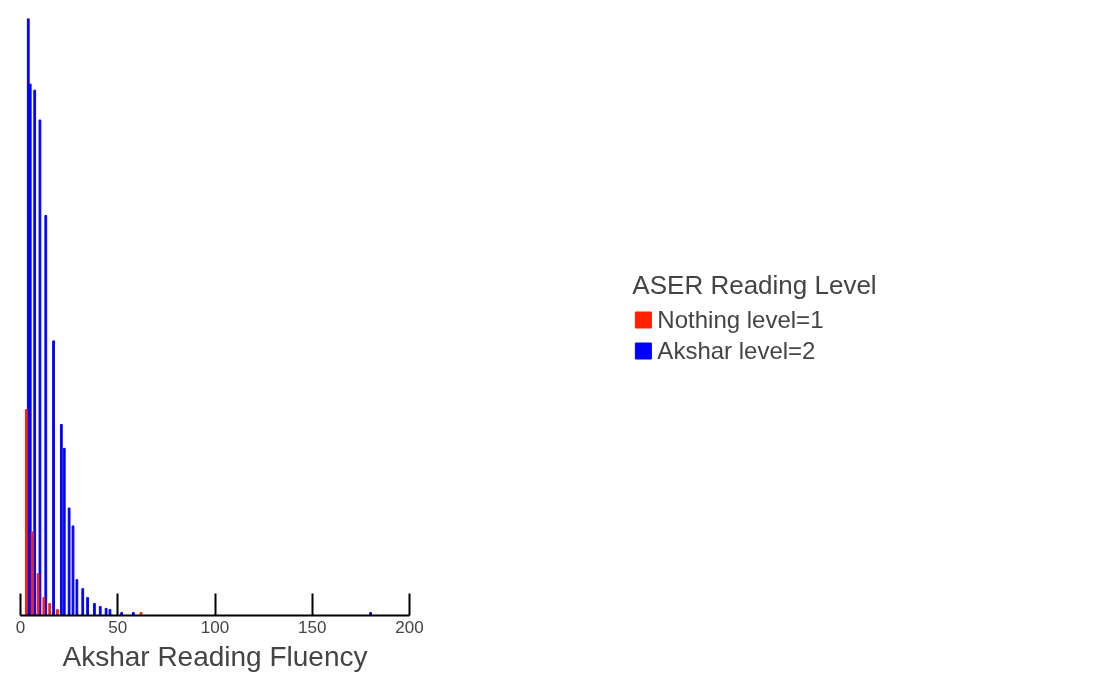 This screenshot has width=1106, height=691. What do you see at coordinates (736, 350) in the screenshot?
I see `legend-label: Akshar level=2` at bounding box center [736, 350].